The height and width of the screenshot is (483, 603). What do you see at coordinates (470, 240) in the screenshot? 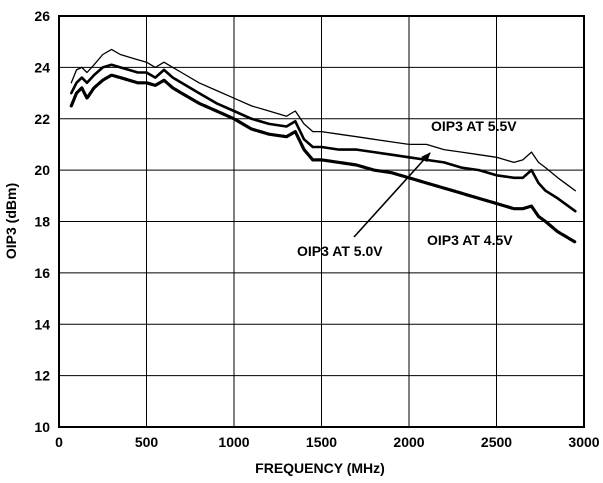
I see `annotation-oip3-4-5v: OIP3 AT 4.5V` at bounding box center [470, 240].